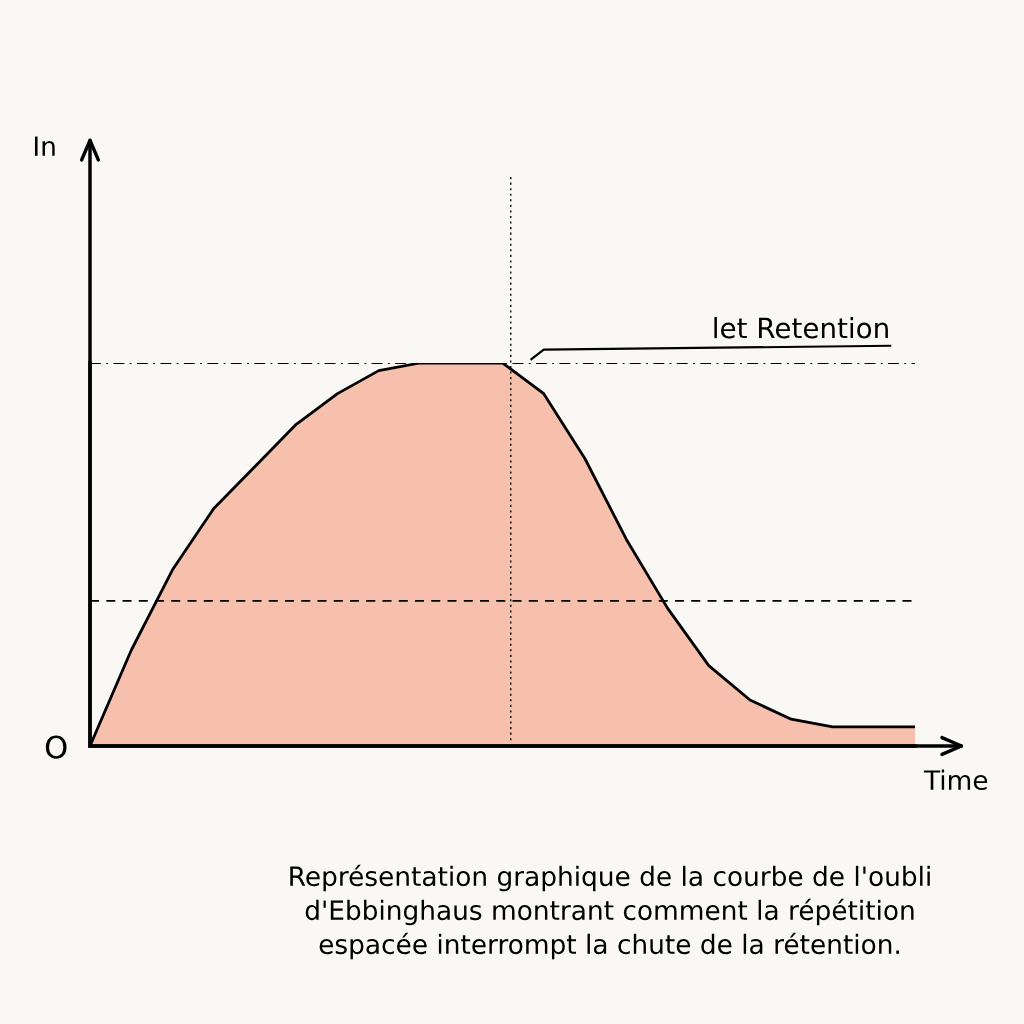  Describe the element at coordinates (801, 328) in the screenshot. I see `ref-line-label: let Retention` at that location.